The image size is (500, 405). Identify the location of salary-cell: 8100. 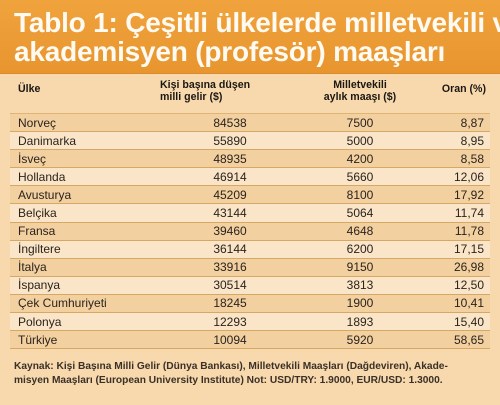
(360, 194).